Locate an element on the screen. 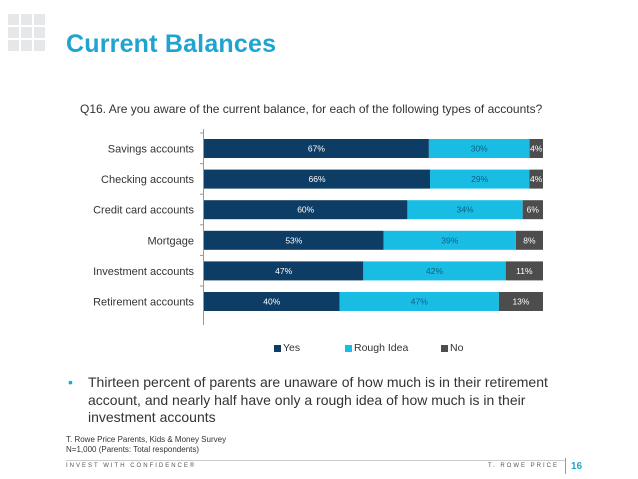 The image size is (638, 479). data-label: 39% is located at coordinates (449, 240).